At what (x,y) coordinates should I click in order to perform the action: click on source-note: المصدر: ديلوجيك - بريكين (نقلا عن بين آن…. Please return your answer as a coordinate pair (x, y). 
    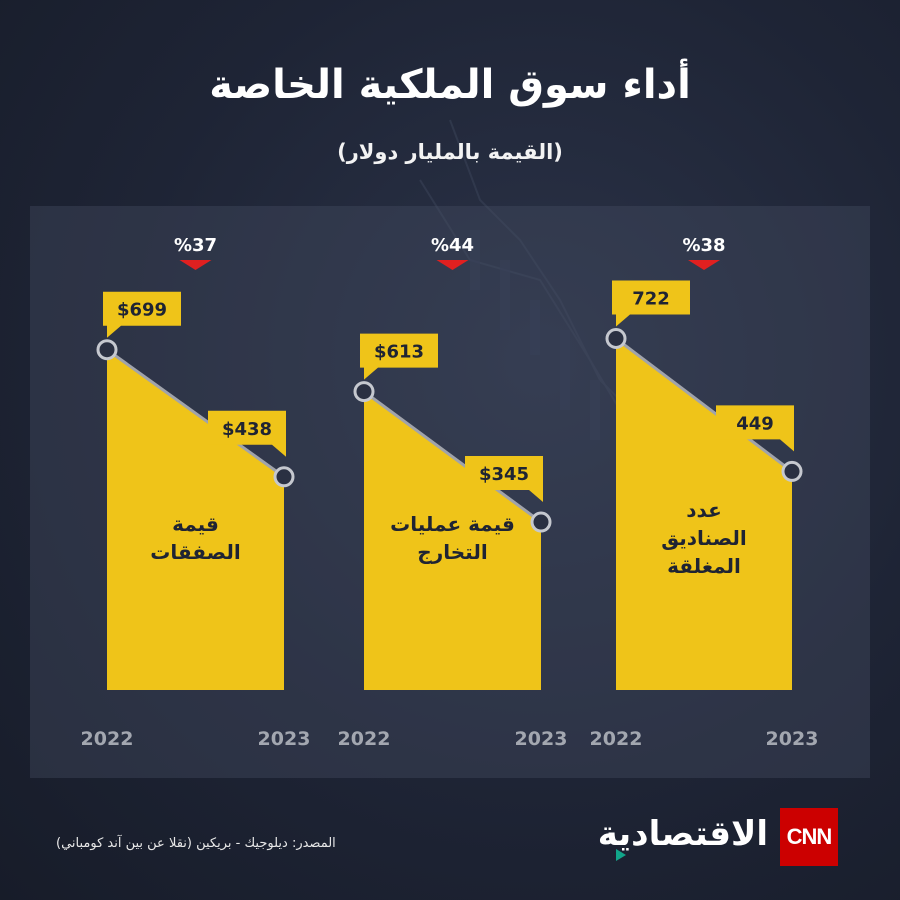
    Looking at the image, I should click on (196, 843).